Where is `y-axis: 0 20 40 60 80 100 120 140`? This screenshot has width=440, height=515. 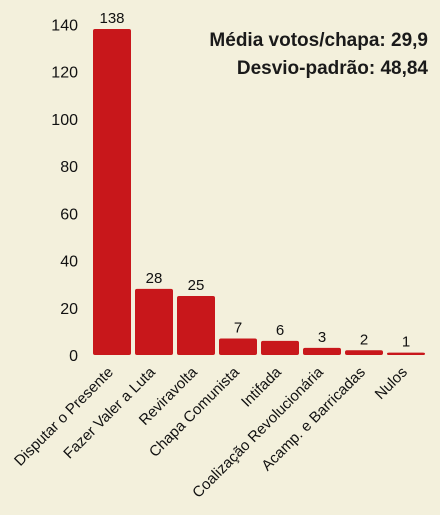
y-axis: 0 20 40 60 80 100 120 140 is located at coordinates (64, 191).